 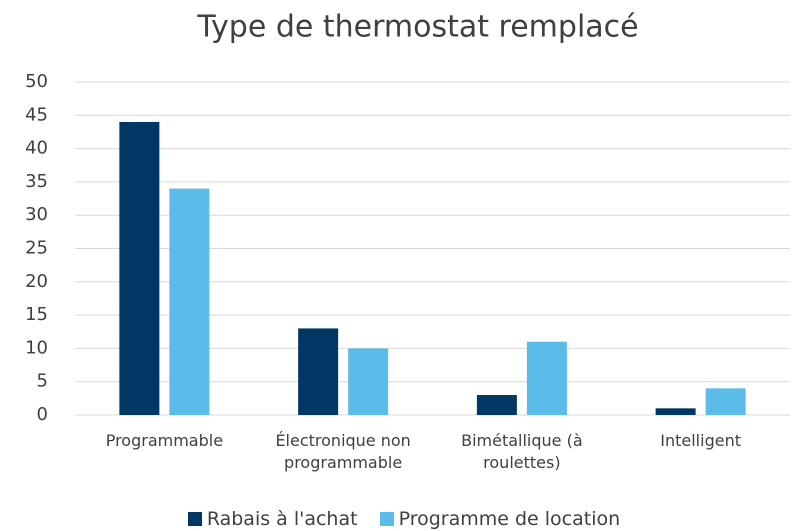 I want to click on legend-label: Rabais à l'achat, so click(x=282, y=519).